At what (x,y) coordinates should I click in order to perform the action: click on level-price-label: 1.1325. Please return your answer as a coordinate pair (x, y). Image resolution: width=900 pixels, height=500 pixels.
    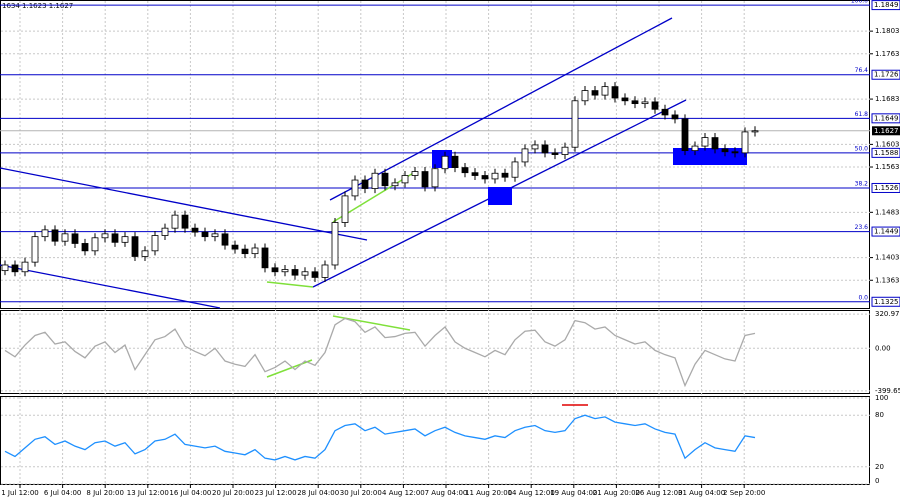
    Looking at the image, I should click on (886, 302).